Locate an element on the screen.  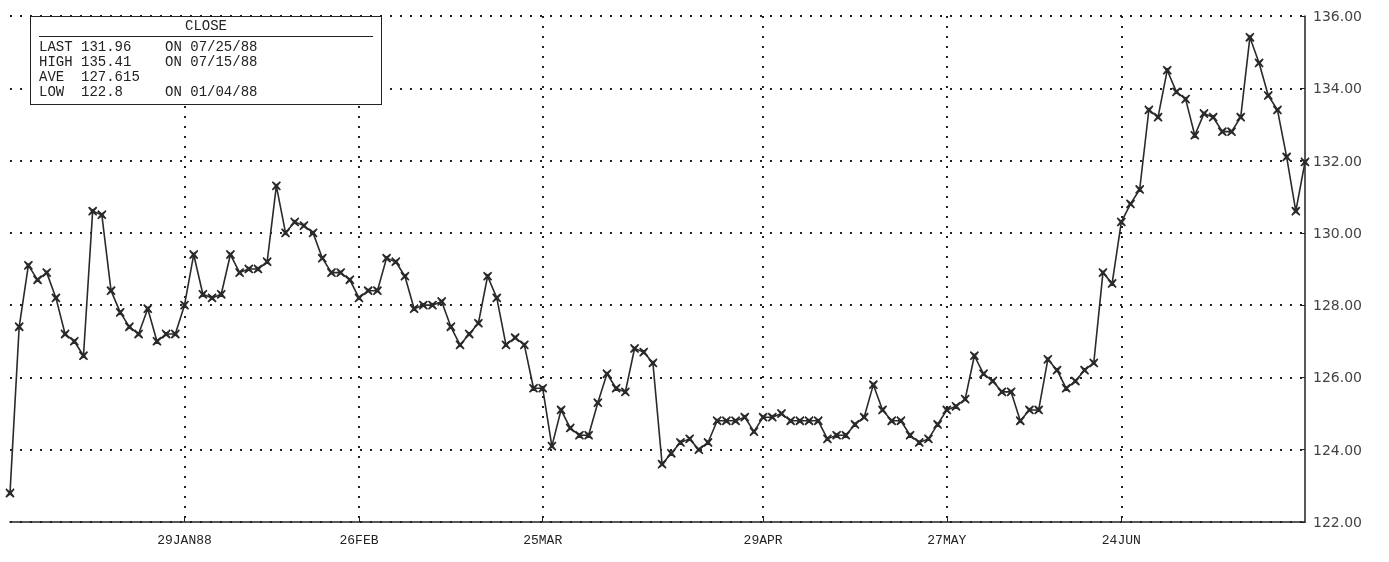
x-tick-label: 26FEB is located at coordinates (359, 540).